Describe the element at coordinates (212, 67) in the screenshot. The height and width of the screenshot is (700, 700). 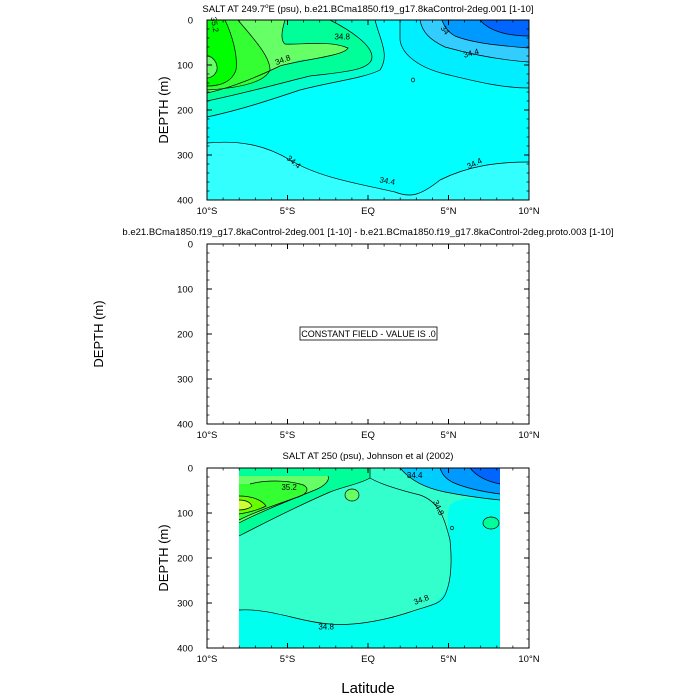
I see `salinity-core` at that location.